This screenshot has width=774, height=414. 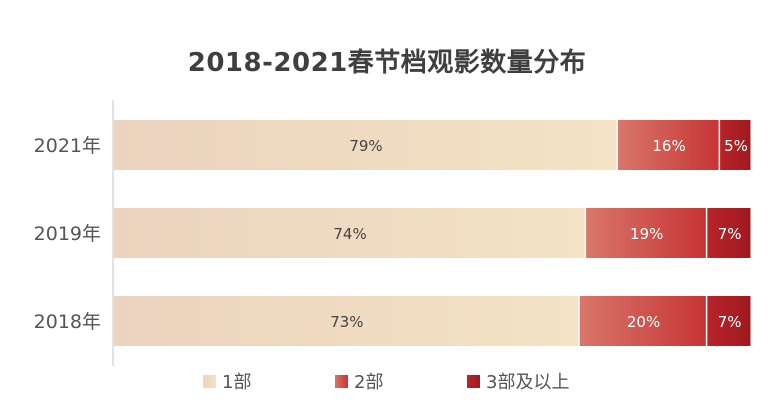 I want to click on data-label: 73%, so click(x=346, y=322).